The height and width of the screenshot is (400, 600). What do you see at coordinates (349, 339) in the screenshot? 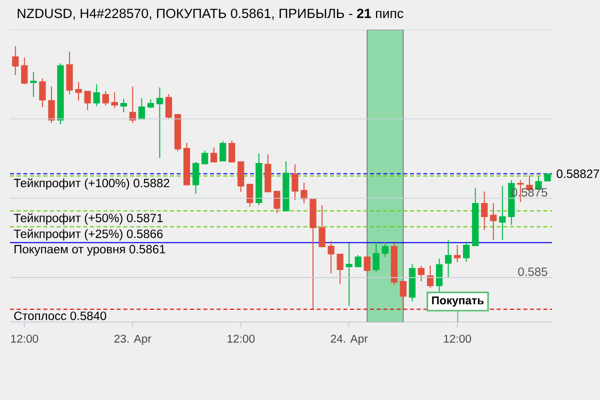
I see `x-tick-label: 24. Apr` at bounding box center [349, 339].